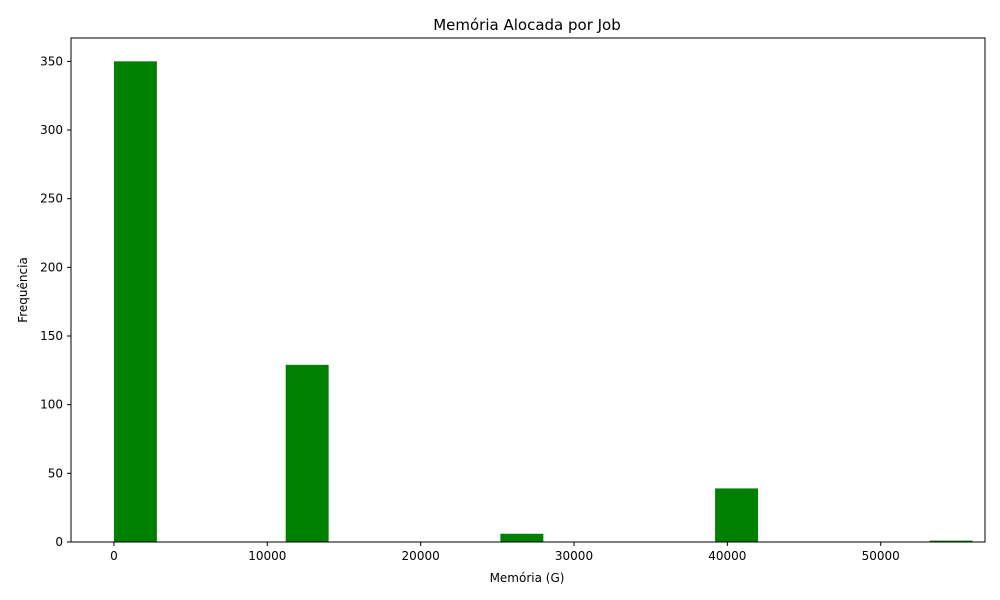 Image resolution: width=1000 pixels, height=600 pixels. I want to click on x-tick-label-2: 20000, so click(421, 556).